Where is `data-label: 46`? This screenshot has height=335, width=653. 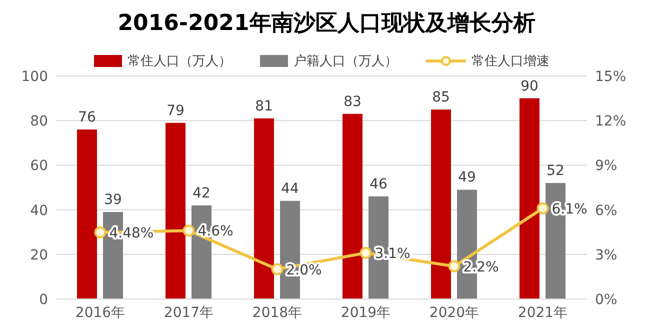
data-label: 46 is located at coordinates (379, 184).